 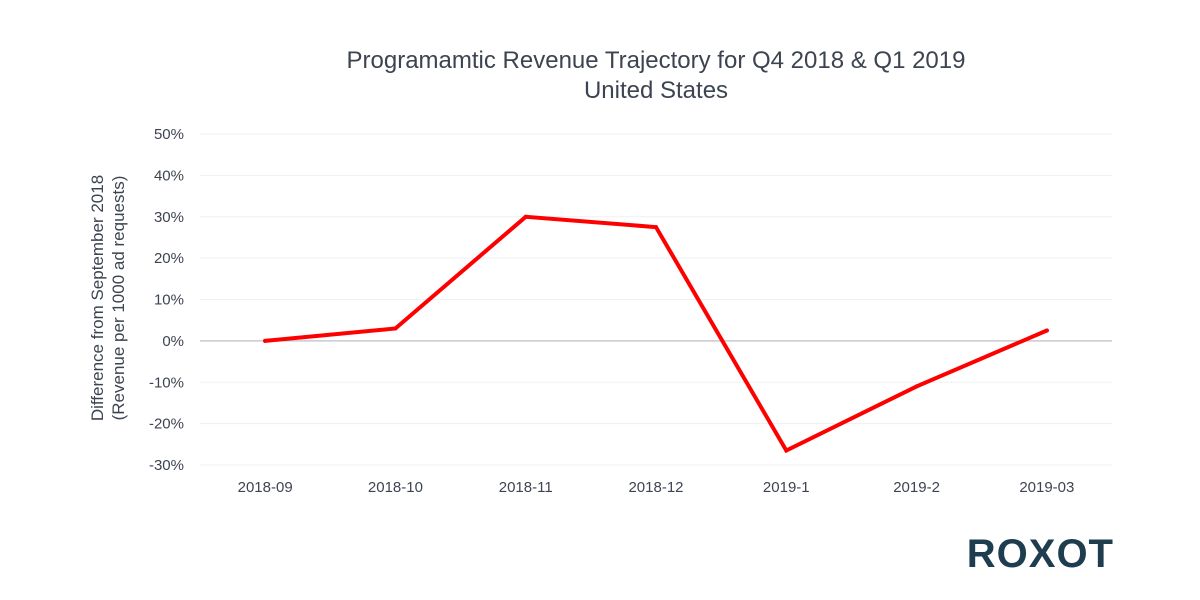 I want to click on roxot-logo: ROXOT, so click(x=1040, y=554).